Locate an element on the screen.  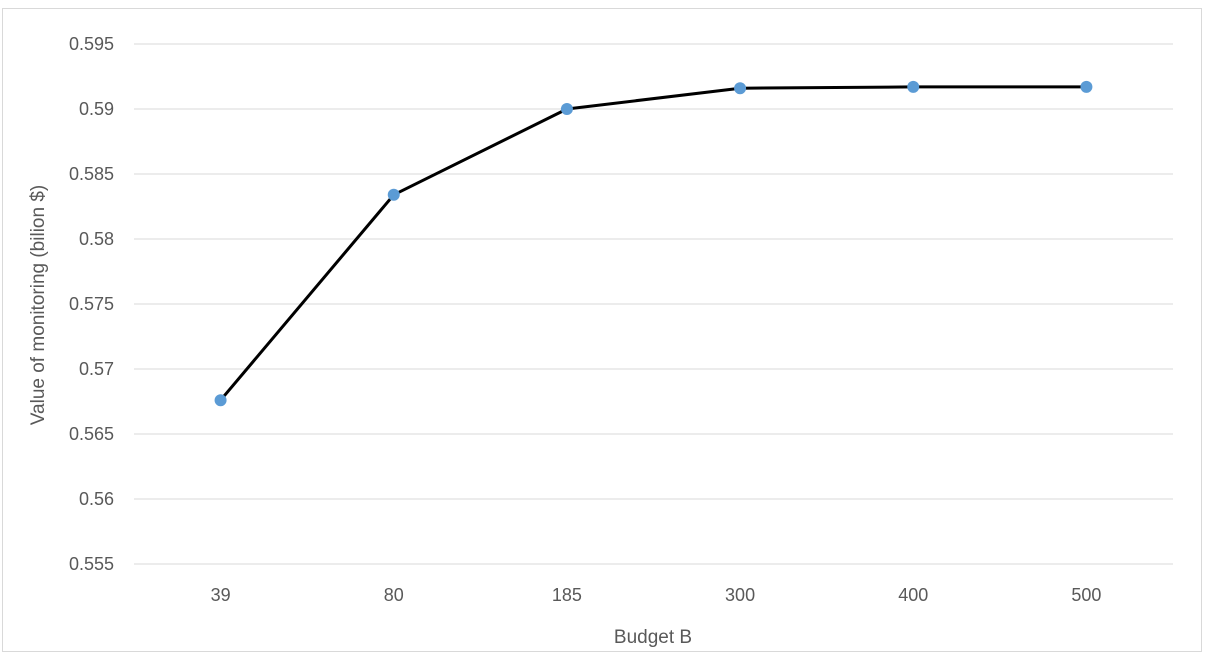
x-axis-ticks: 39 80 185 300 400 500 is located at coordinates (656, 595).